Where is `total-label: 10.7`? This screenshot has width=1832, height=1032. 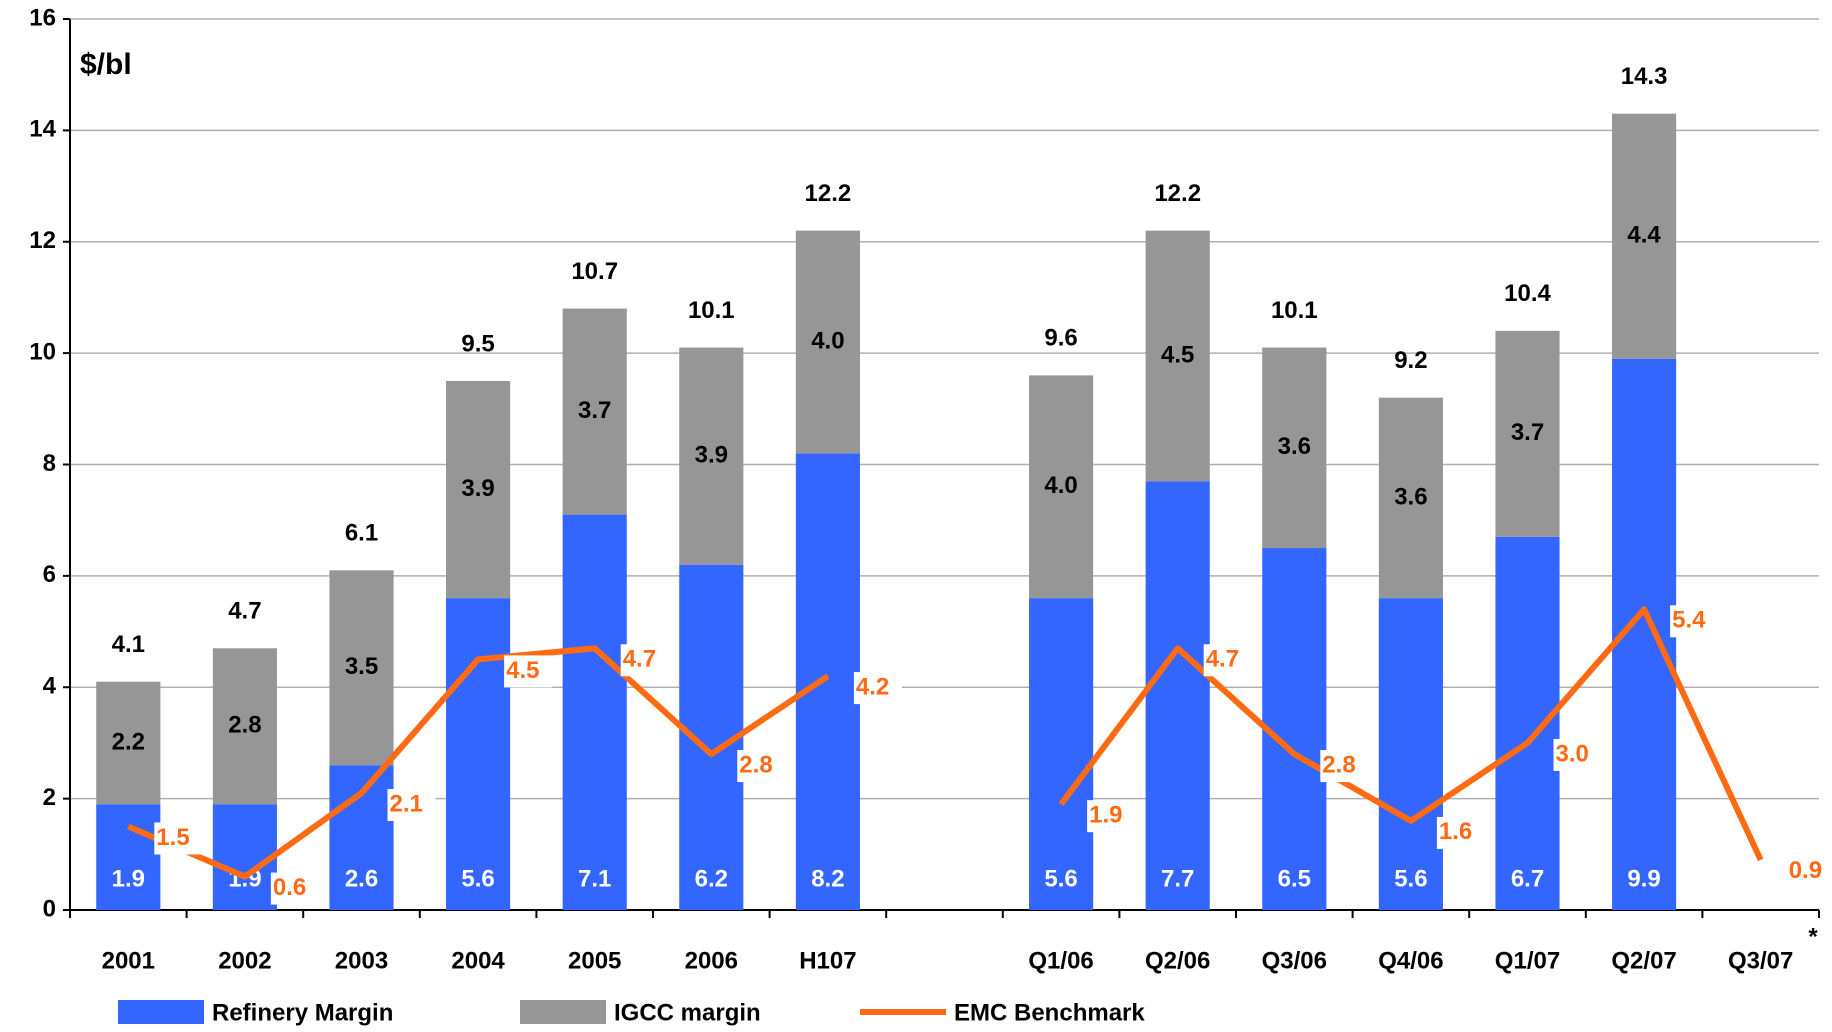 total-label: 10.7 is located at coordinates (594, 271).